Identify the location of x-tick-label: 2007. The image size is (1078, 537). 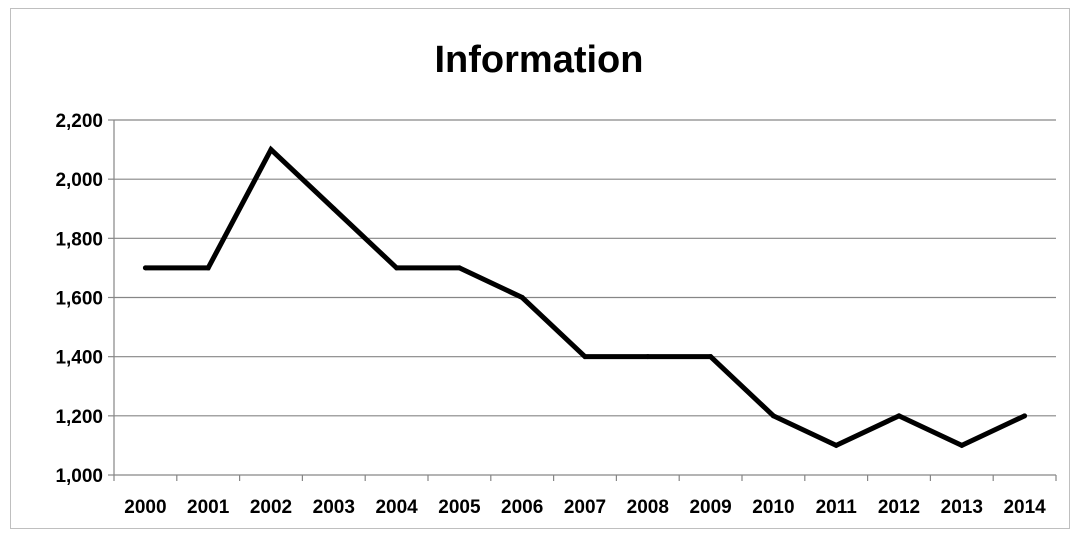
(585, 507).